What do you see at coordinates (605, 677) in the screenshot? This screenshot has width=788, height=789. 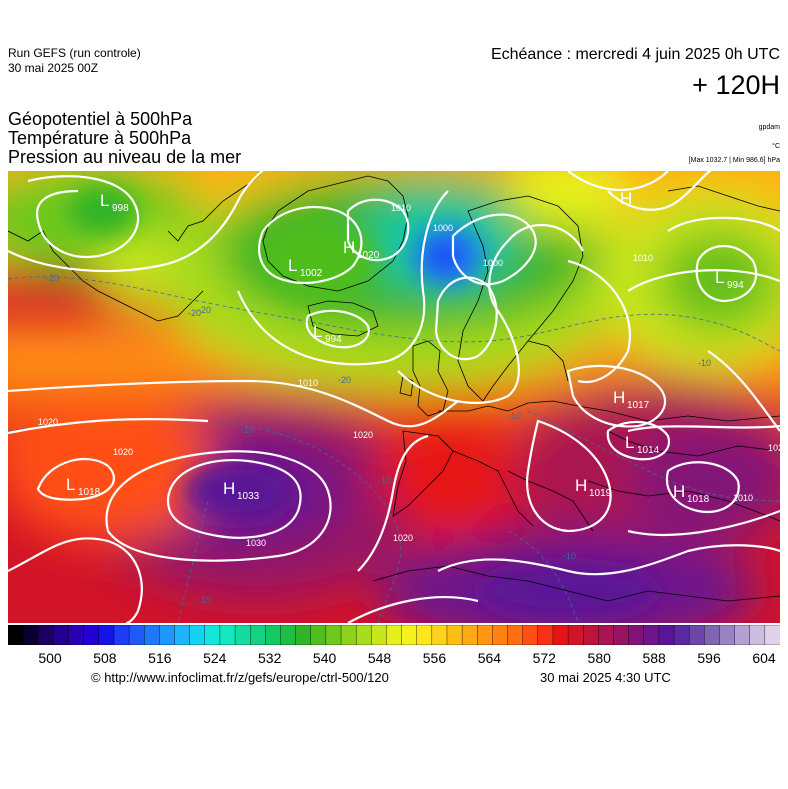 I see `generated-time: 30 mai 2025 4:30 UTC` at bounding box center [605, 677].